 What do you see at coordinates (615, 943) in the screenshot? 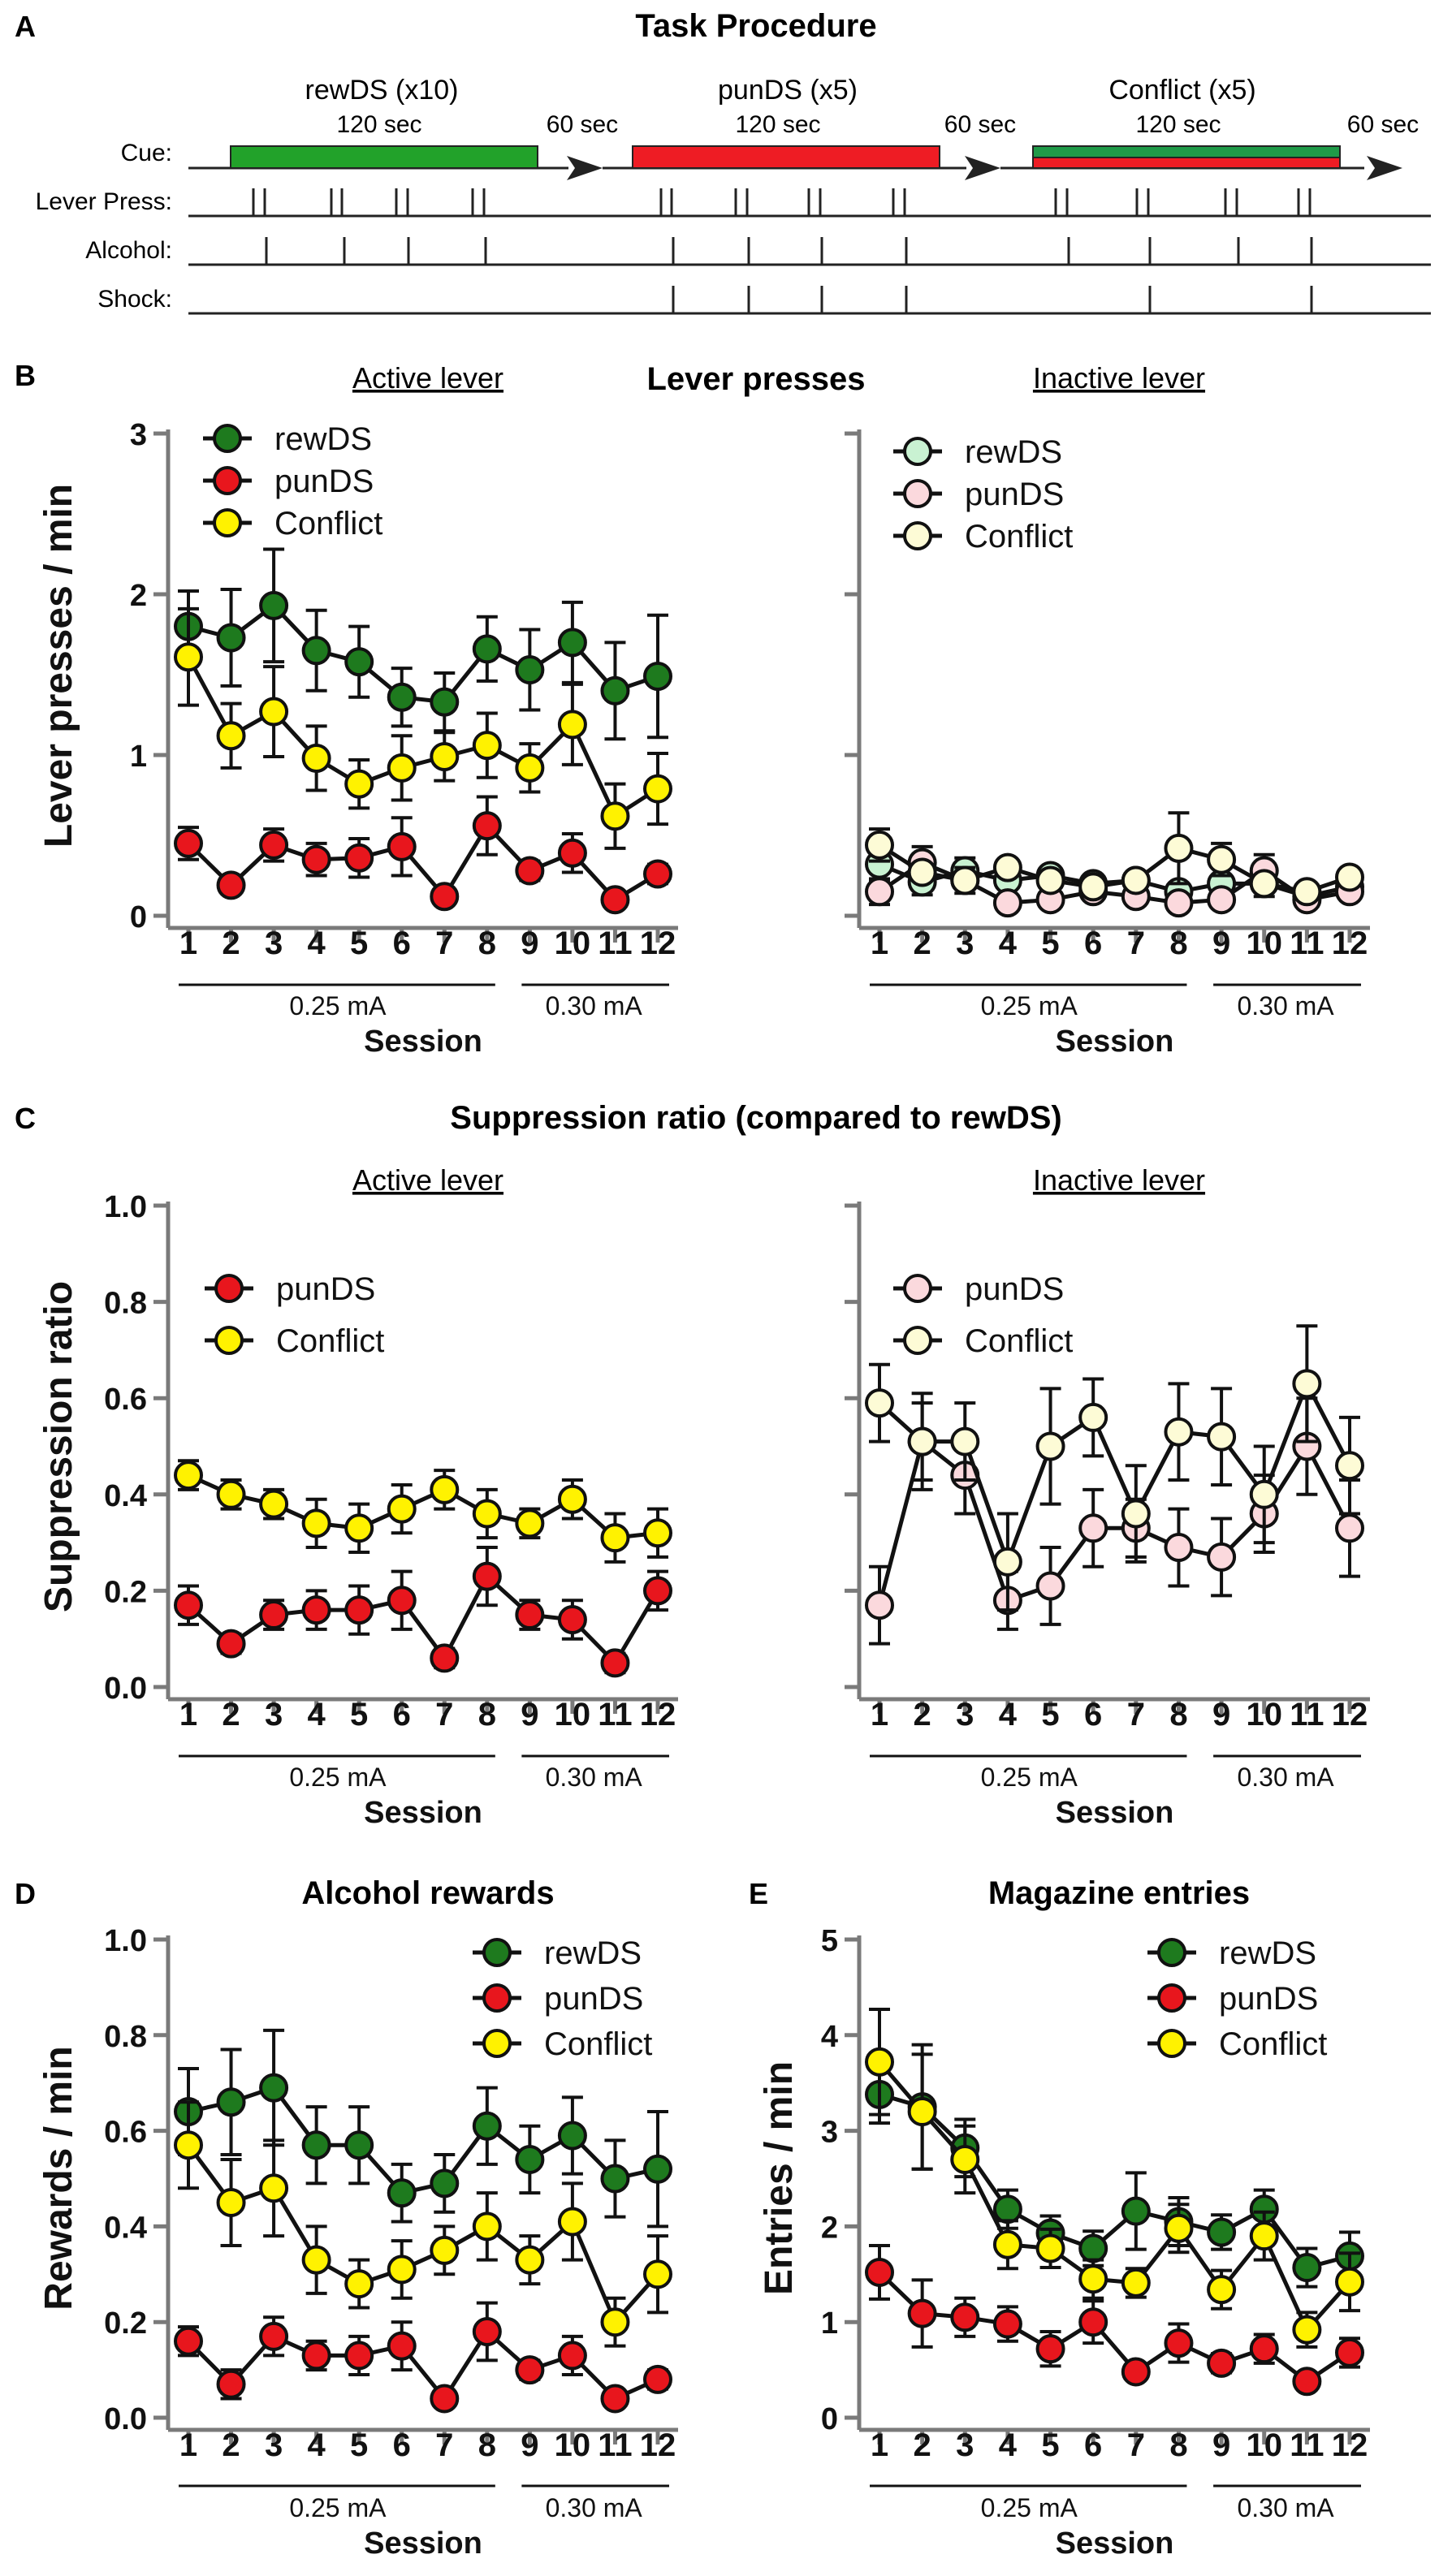
I see `x-tick-label: 11` at bounding box center [615, 943].